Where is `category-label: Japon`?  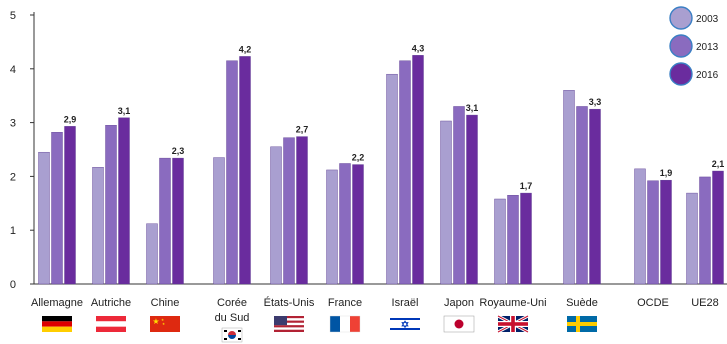 category-label: Japon is located at coordinates (459, 303).